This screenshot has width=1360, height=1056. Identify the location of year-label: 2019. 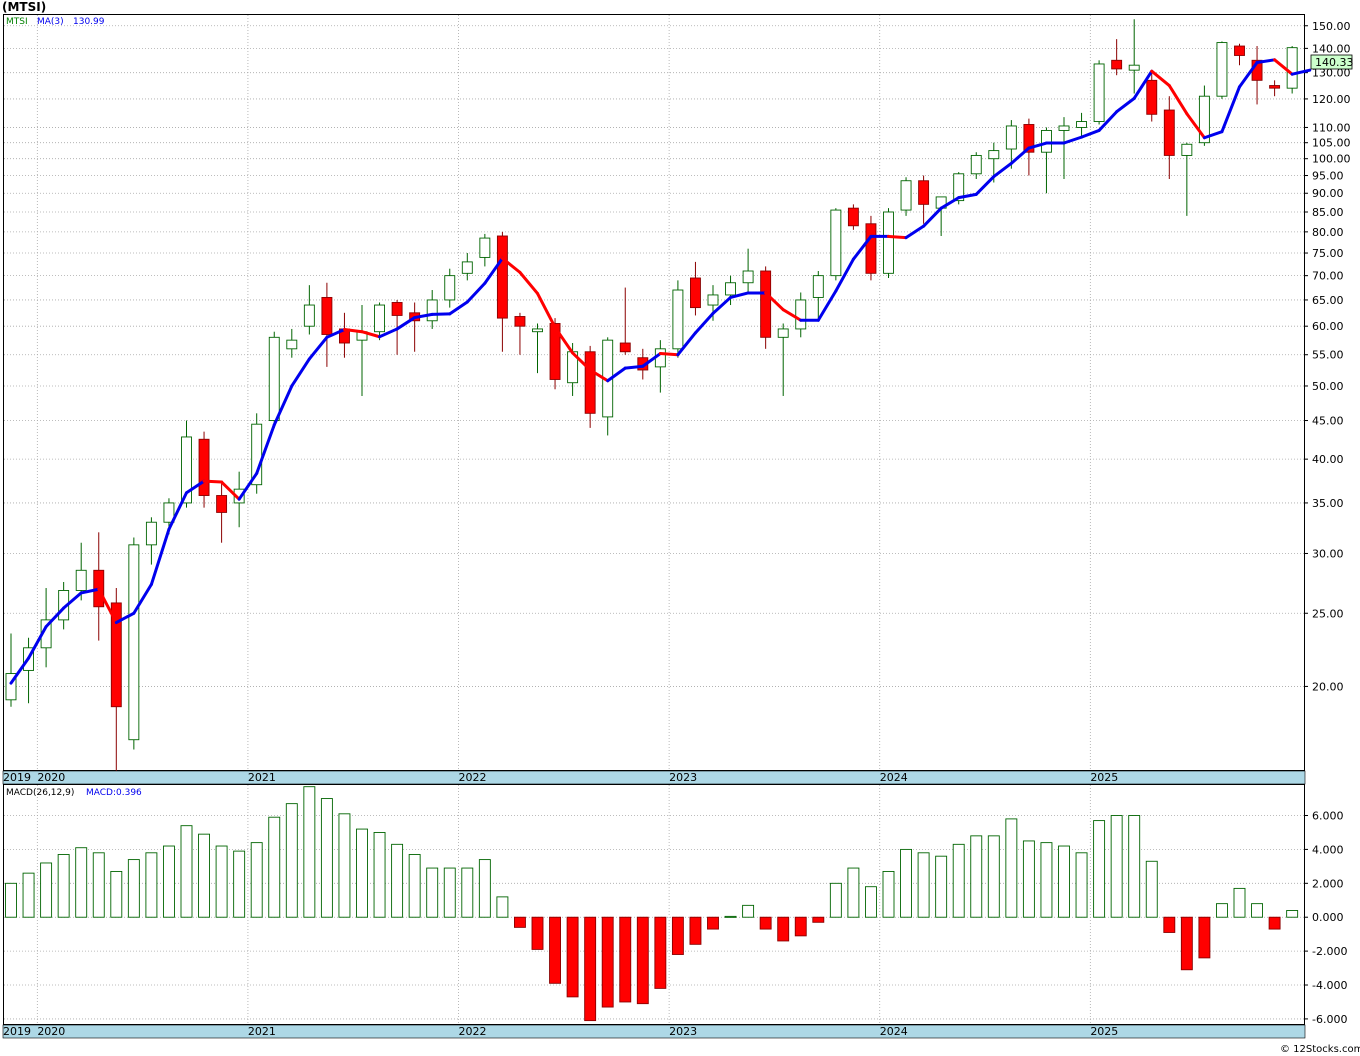
(17, 777).